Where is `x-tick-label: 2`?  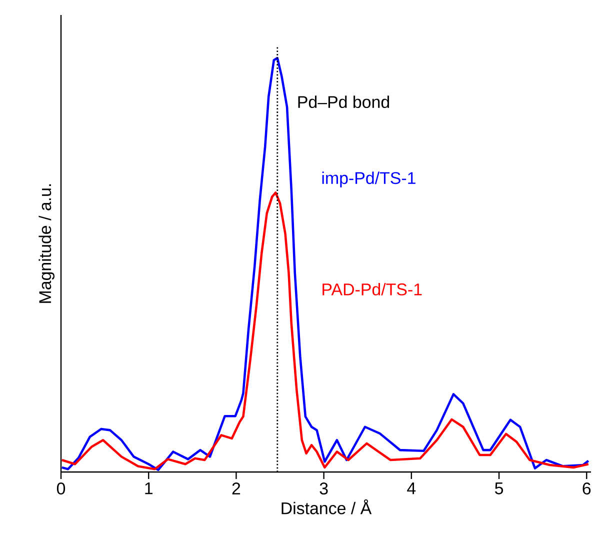
x-tick-label: 2 is located at coordinates (236, 488).